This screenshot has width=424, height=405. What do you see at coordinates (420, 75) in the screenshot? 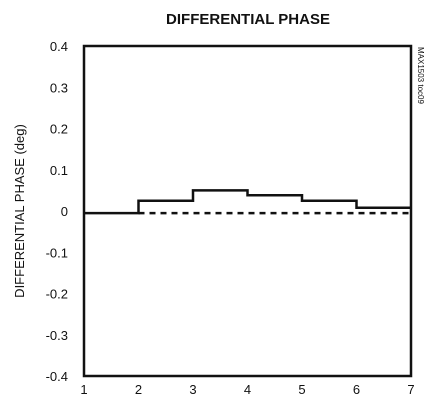
I see `watermark-code: MAX1503 toc09` at bounding box center [420, 75].